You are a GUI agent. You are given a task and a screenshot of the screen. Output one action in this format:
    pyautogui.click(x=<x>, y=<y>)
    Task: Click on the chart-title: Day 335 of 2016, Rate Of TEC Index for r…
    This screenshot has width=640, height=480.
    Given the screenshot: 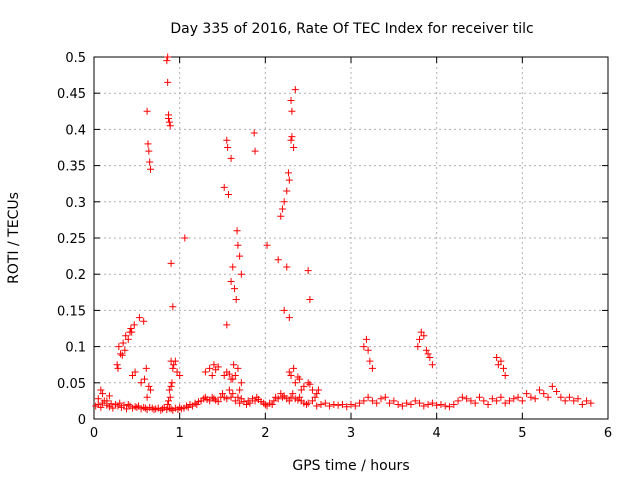 What is the action you would take?
    pyautogui.click(x=351, y=29)
    